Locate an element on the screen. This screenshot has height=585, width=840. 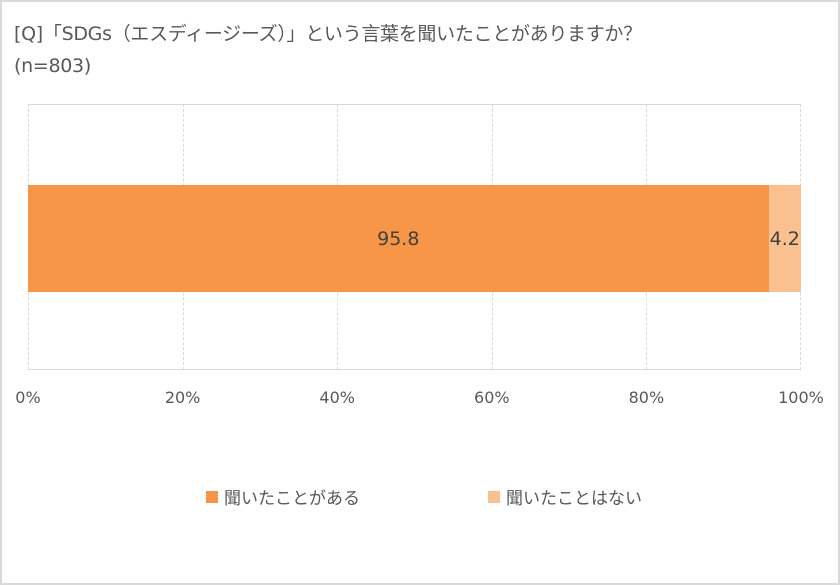
legend-label-heard: 聞いたことがある is located at coordinates (292, 499).